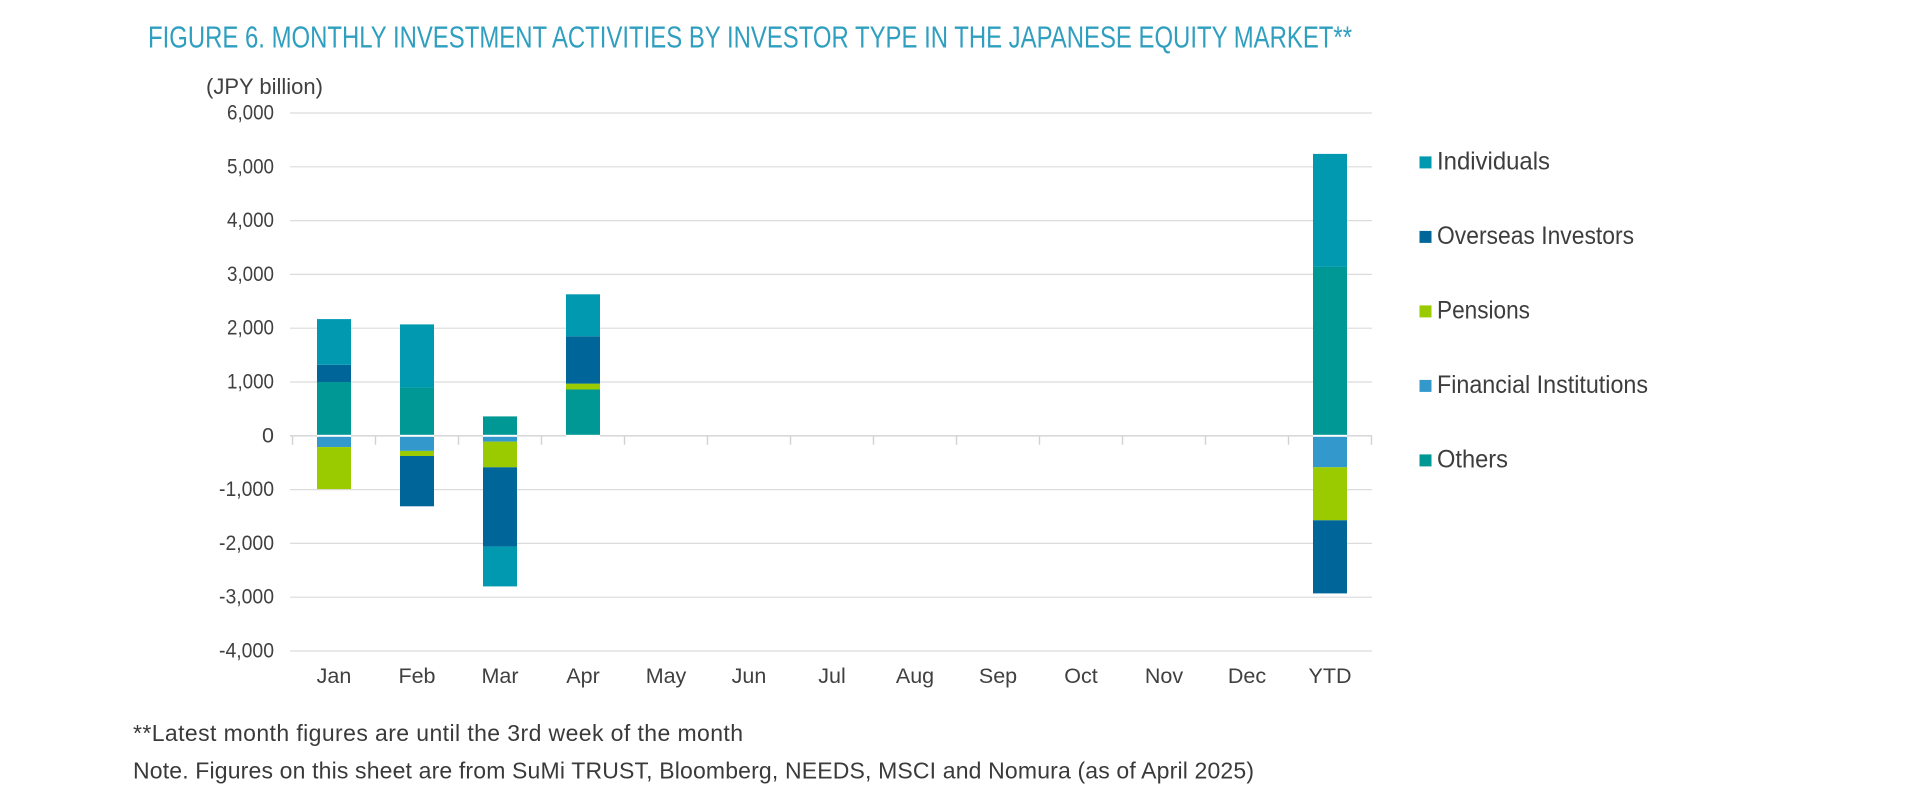 The width and height of the screenshot is (1920, 789). I want to click on svg-text: YTD, so click(1330, 676).